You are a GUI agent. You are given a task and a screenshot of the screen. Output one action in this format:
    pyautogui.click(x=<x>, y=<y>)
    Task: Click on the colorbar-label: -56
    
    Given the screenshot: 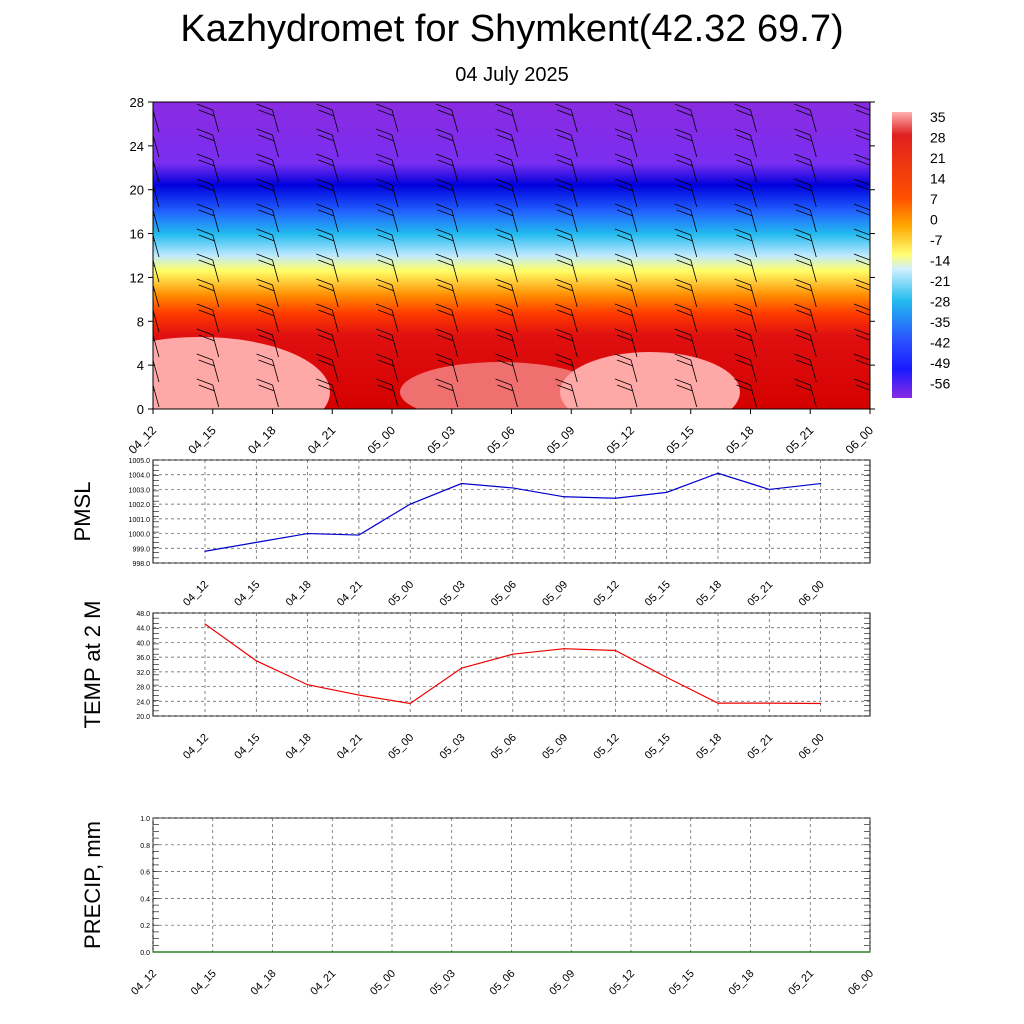 What is the action you would take?
    pyautogui.click(x=940, y=384)
    